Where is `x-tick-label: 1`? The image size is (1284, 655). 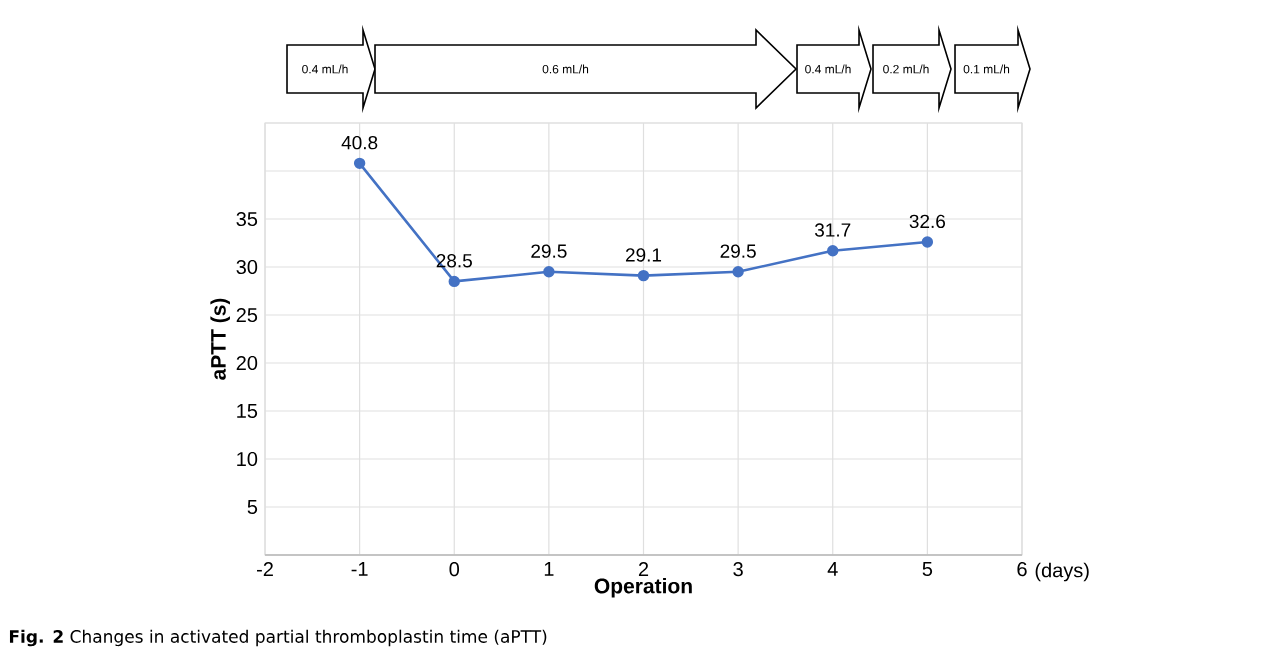
x-tick-label: 1 is located at coordinates (549, 569).